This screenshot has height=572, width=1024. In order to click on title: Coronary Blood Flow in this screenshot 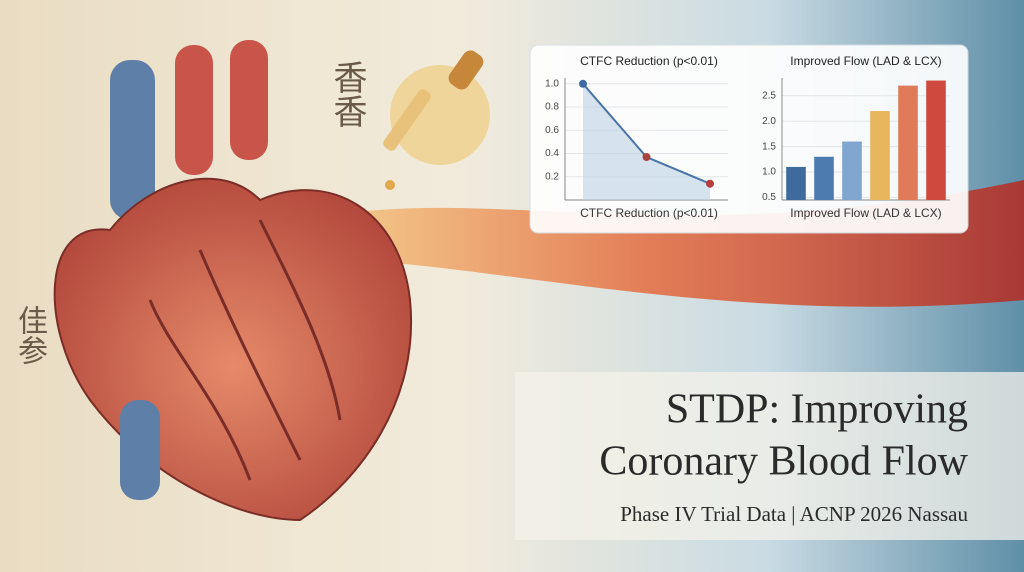, I will do `click(783, 462)`.